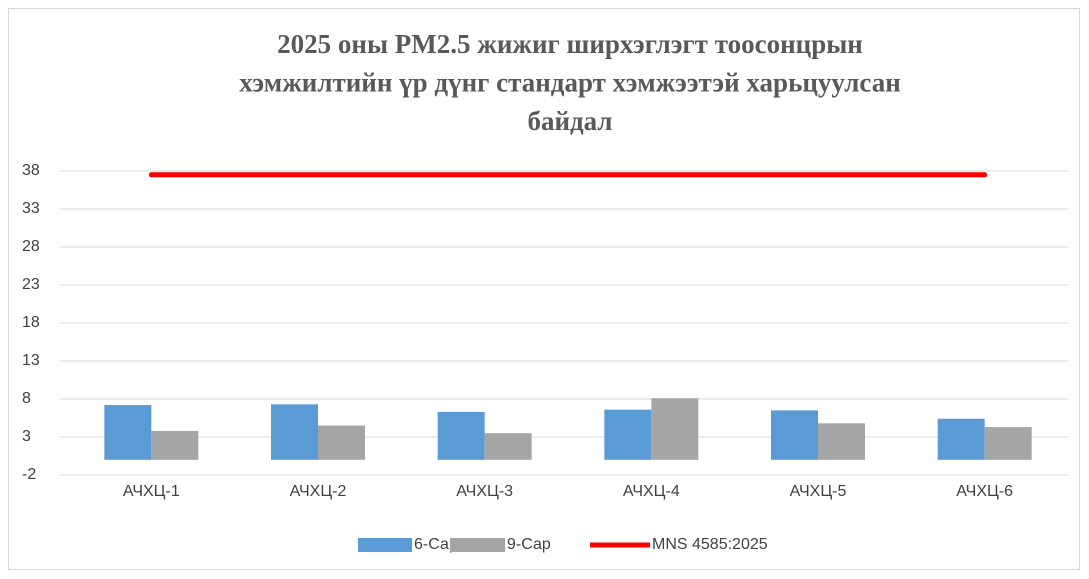 The image size is (1089, 579). Describe the element at coordinates (436, 544) in the screenshot. I see `legend-label: 6-Сар` at that location.